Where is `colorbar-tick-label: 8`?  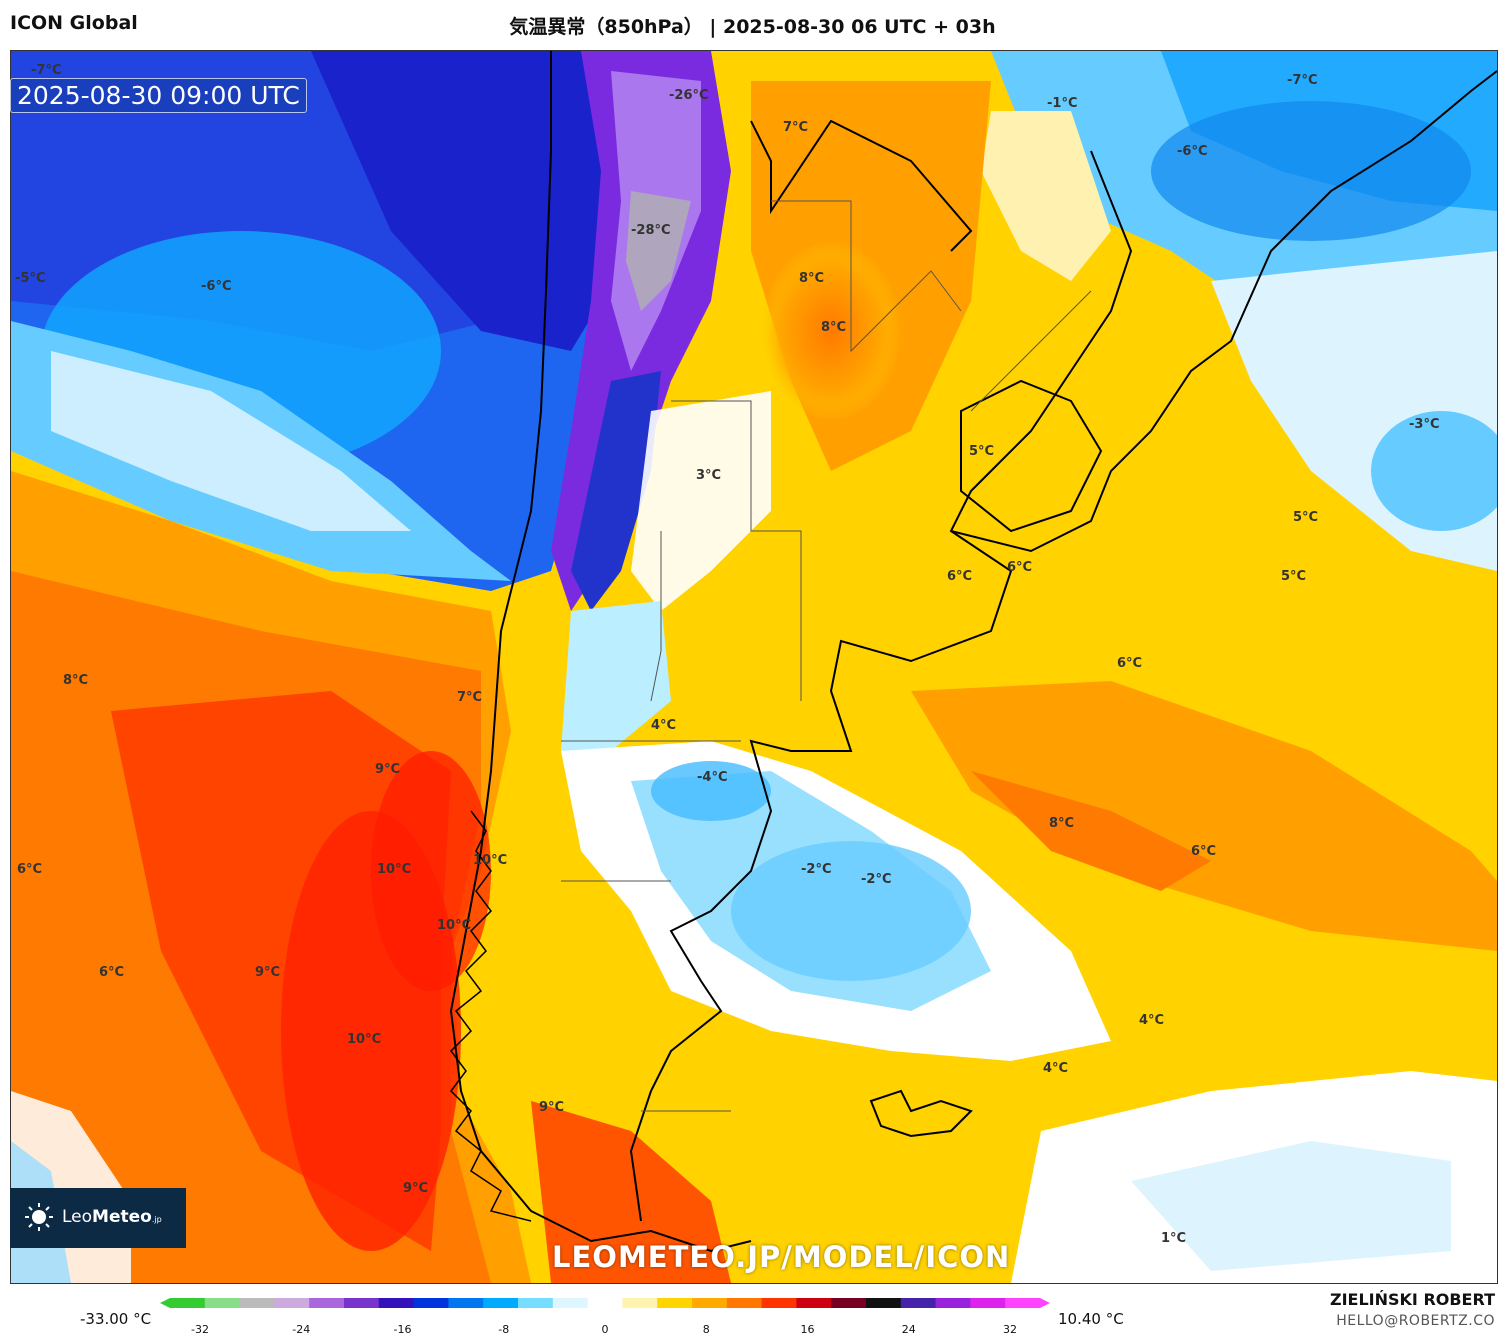 colorbar-tick-label: 8 is located at coordinates (706, 1329).